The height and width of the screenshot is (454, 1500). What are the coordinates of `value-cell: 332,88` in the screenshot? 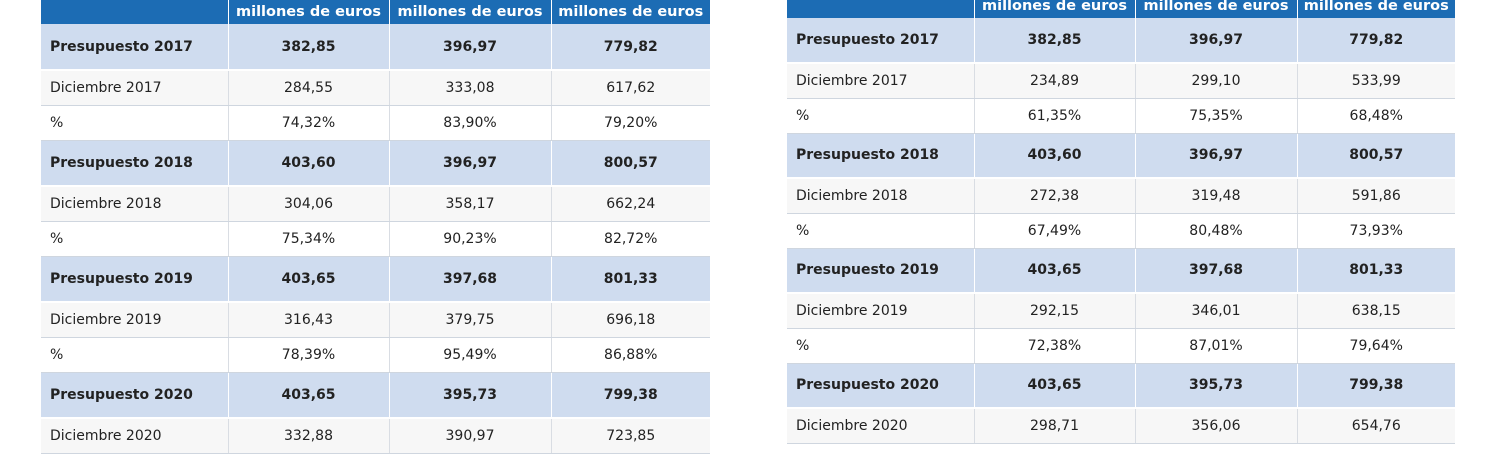 It's located at (308, 436).